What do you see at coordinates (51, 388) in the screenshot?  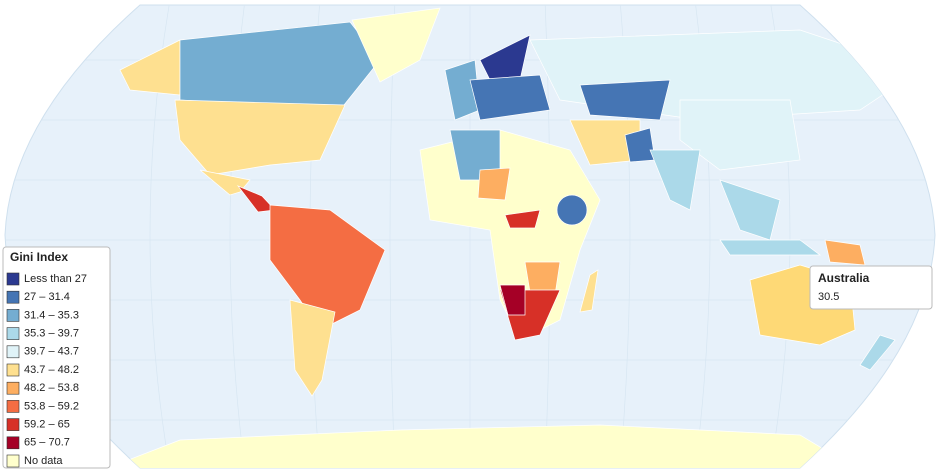 I see `legend-label: 48.2 – 53.8` at bounding box center [51, 388].